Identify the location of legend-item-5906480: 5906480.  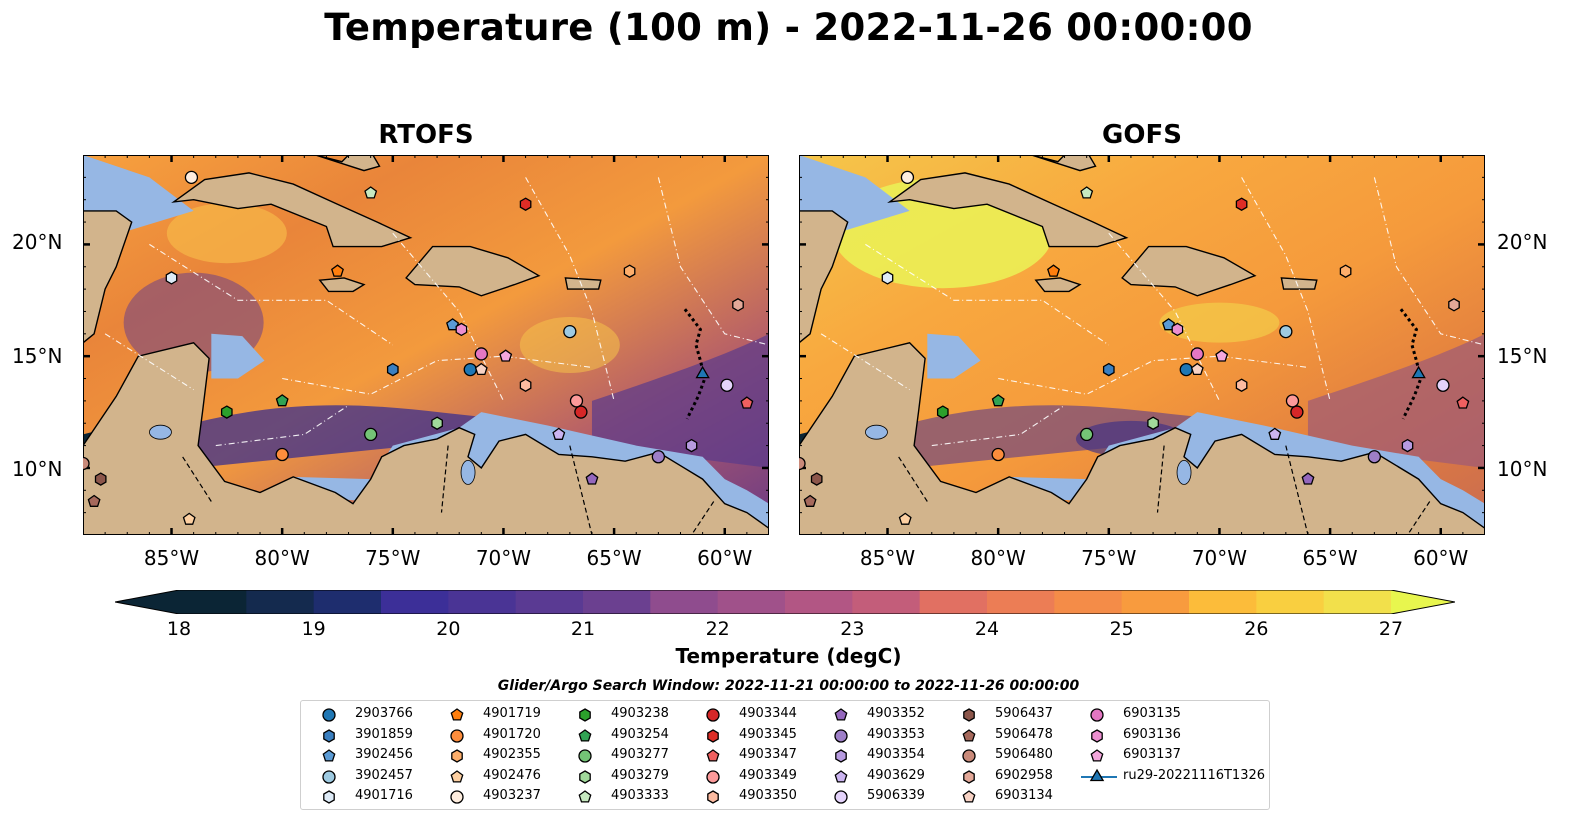
(1051, 755).